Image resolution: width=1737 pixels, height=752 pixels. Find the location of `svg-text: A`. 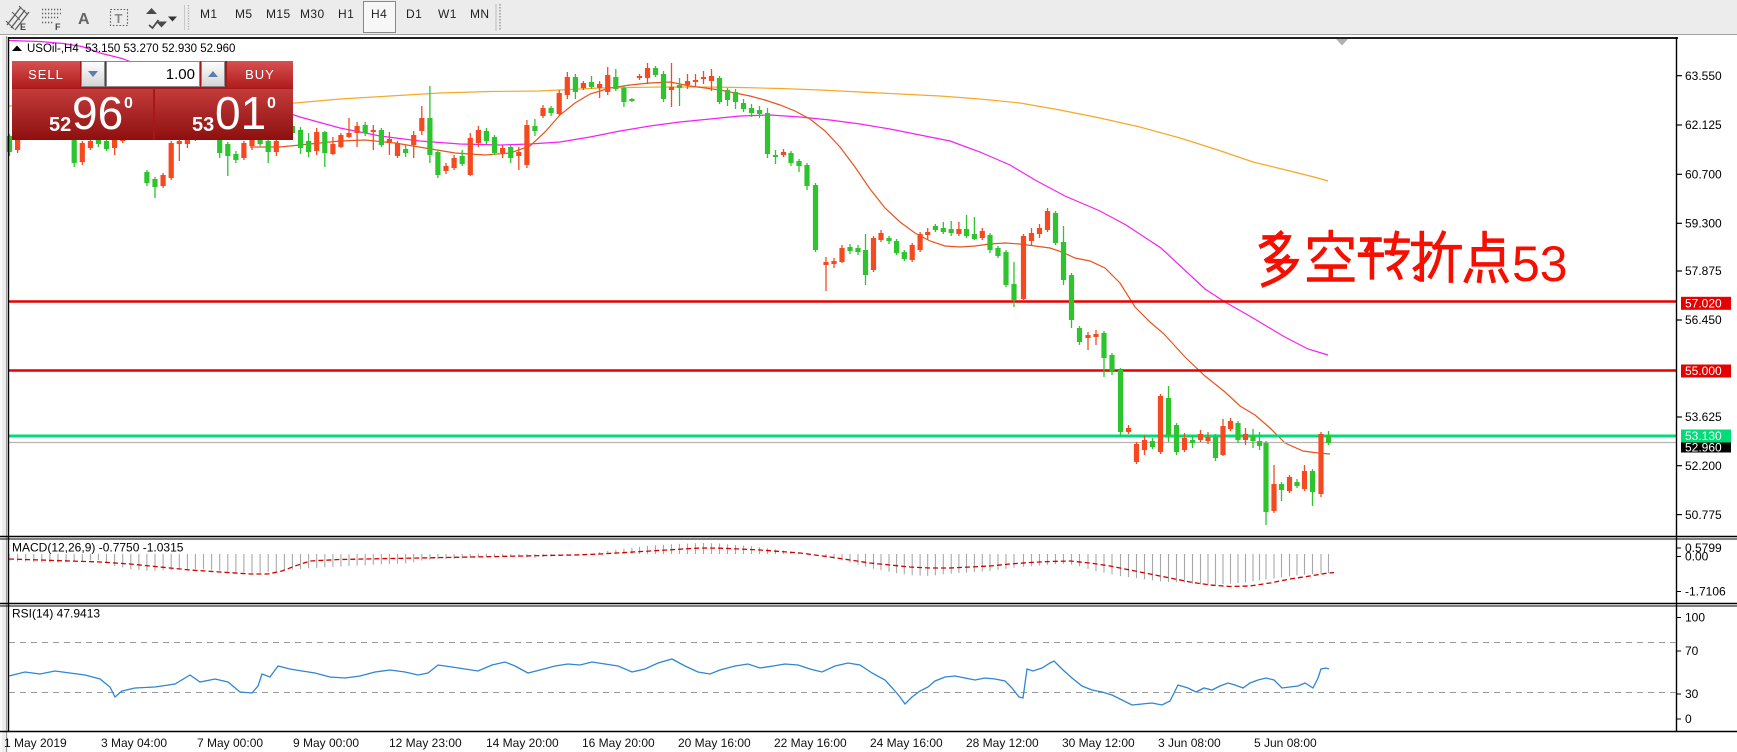

svg-text: A is located at coordinates (84, 19).